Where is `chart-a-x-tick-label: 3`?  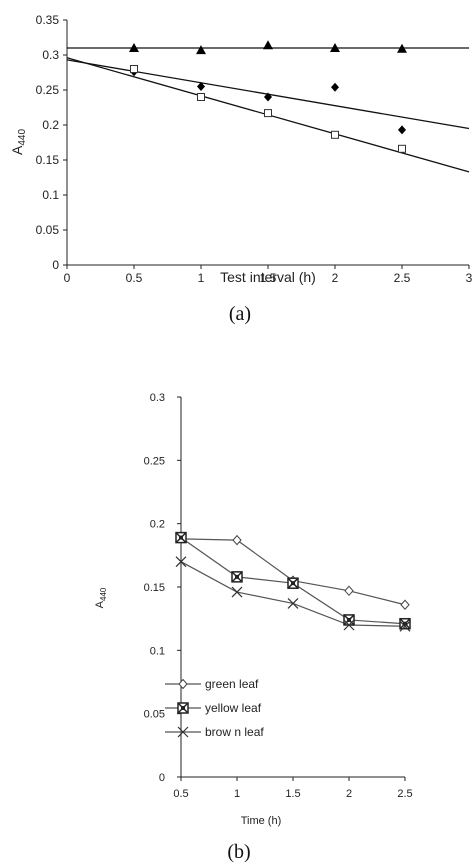 chart-a-x-tick-label: 3 is located at coordinates (469, 278).